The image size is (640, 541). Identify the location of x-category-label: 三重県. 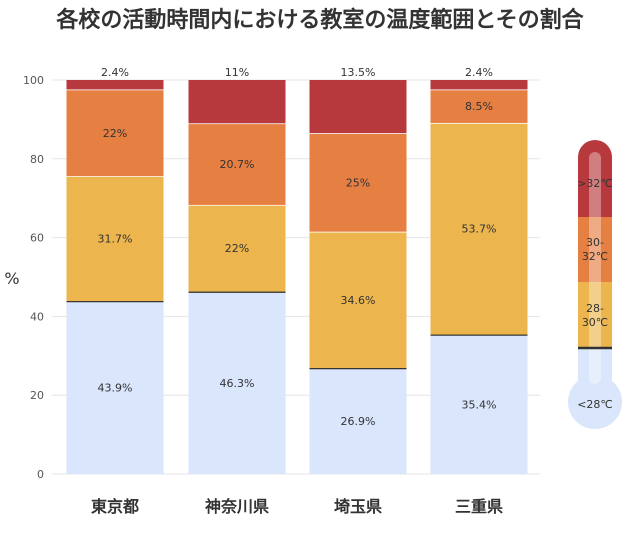
(479, 506).